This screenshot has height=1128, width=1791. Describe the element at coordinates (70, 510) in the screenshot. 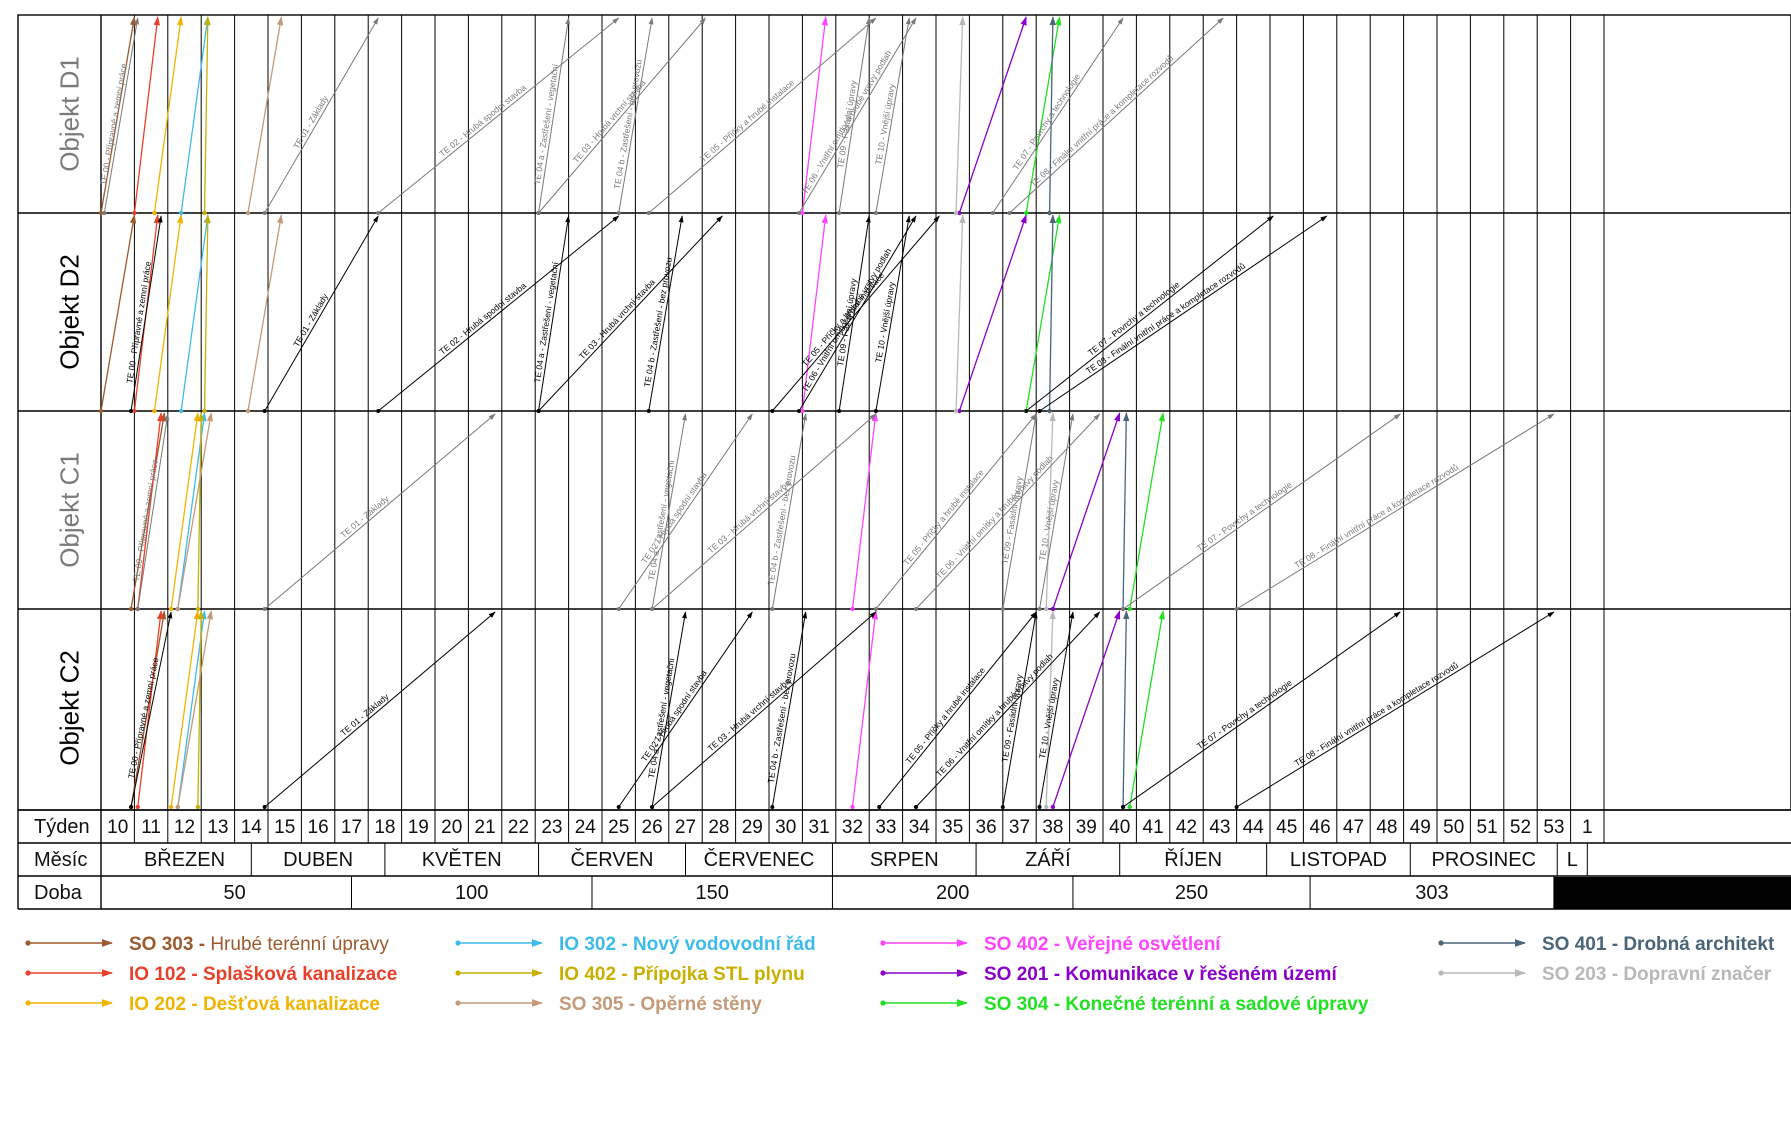

I see `object-label-3: Objekt C1` at that location.